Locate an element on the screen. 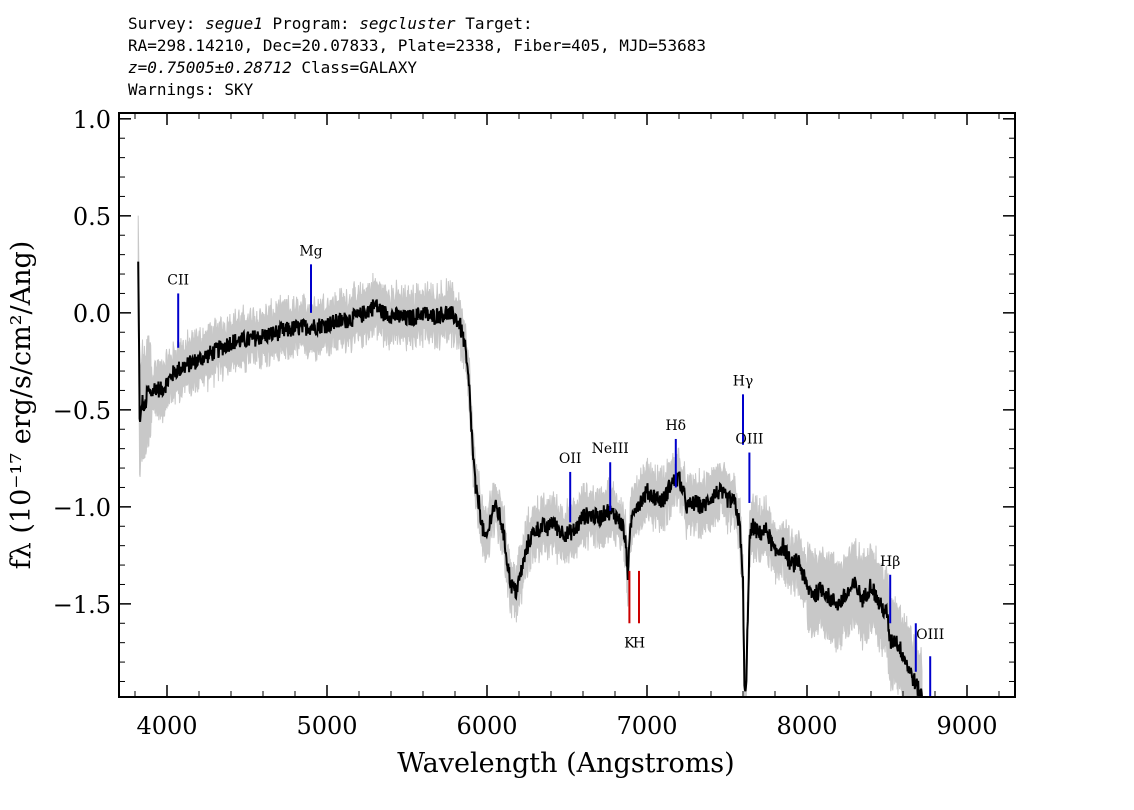 The width and height of the screenshot is (1134, 810). line-label-neiii: NeIII is located at coordinates (610, 449).